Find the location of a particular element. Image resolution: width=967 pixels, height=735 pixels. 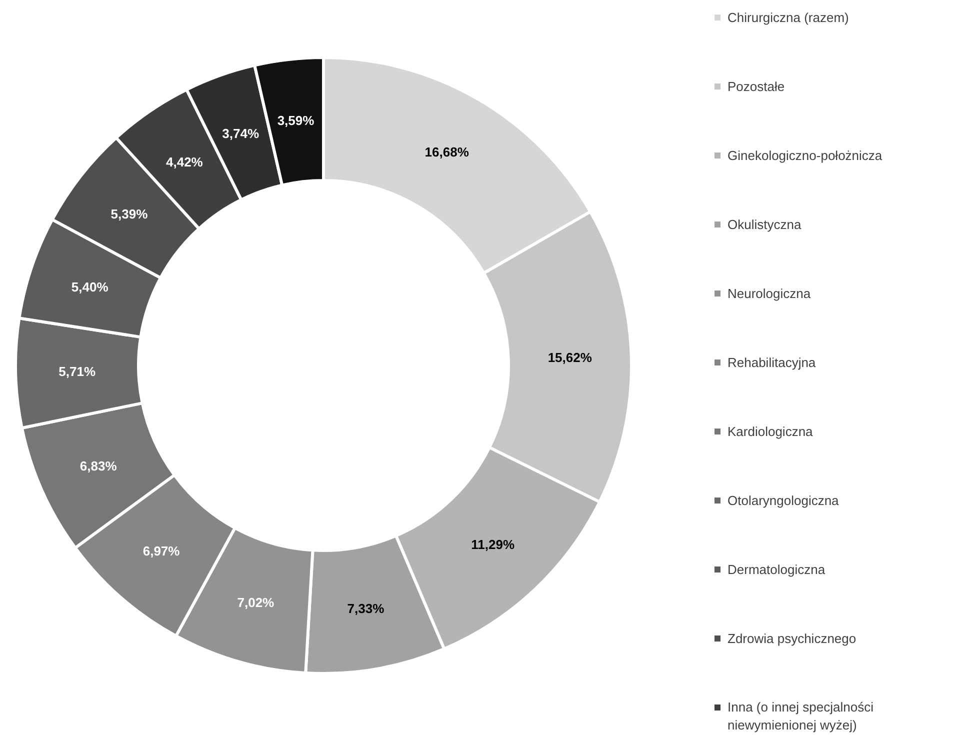

data-label: 4,42% is located at coordinates (185, 162).